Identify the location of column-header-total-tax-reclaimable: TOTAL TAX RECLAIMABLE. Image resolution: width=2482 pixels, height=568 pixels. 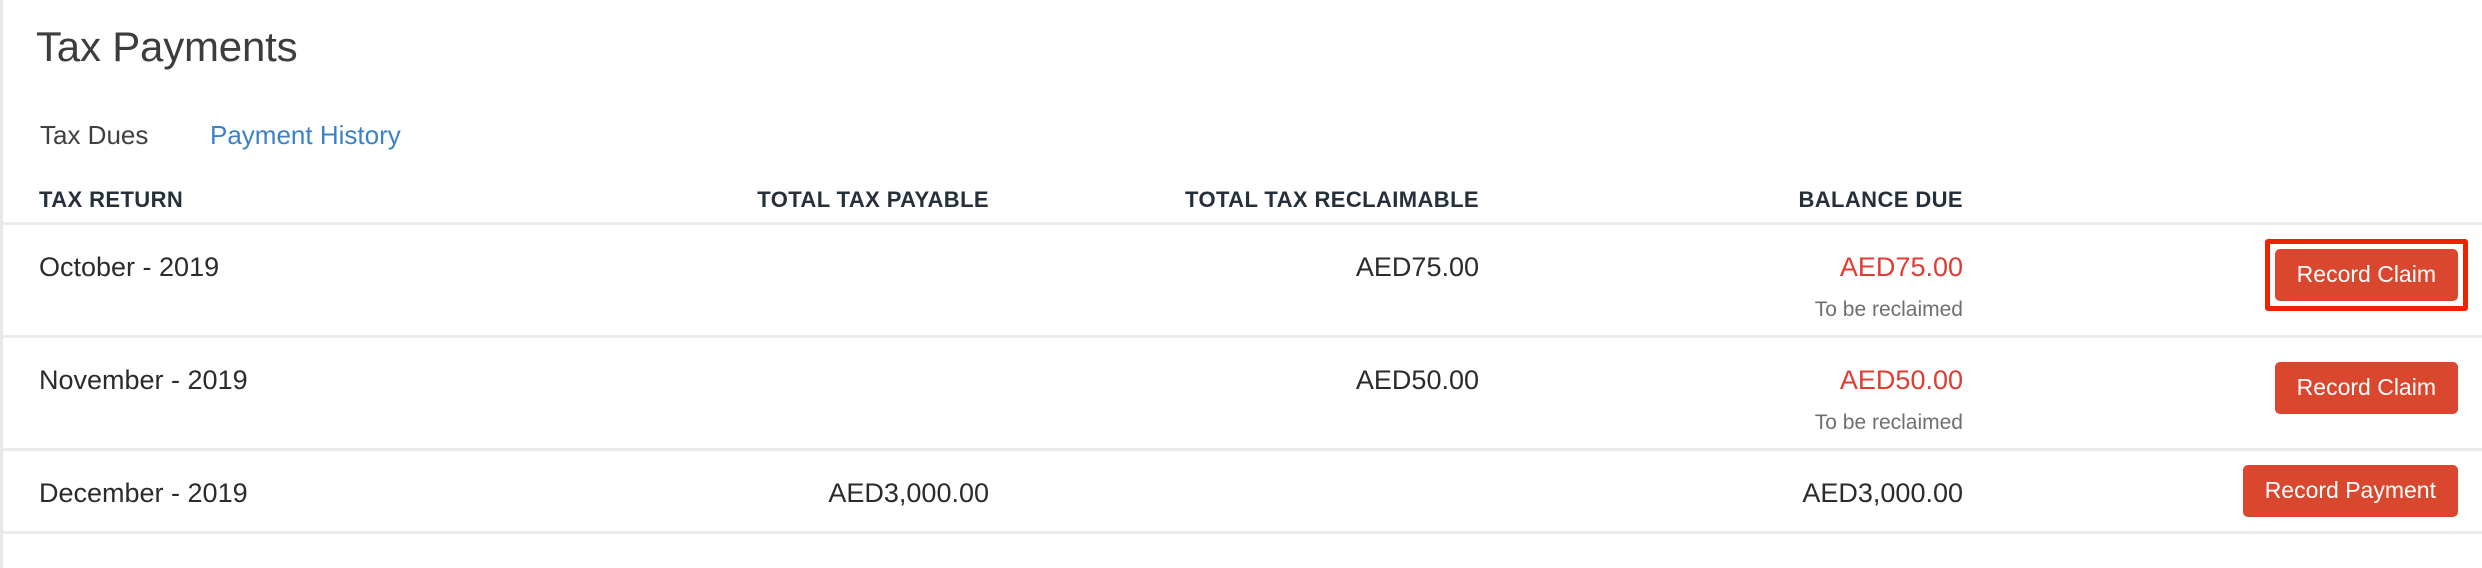
(1332, 199).